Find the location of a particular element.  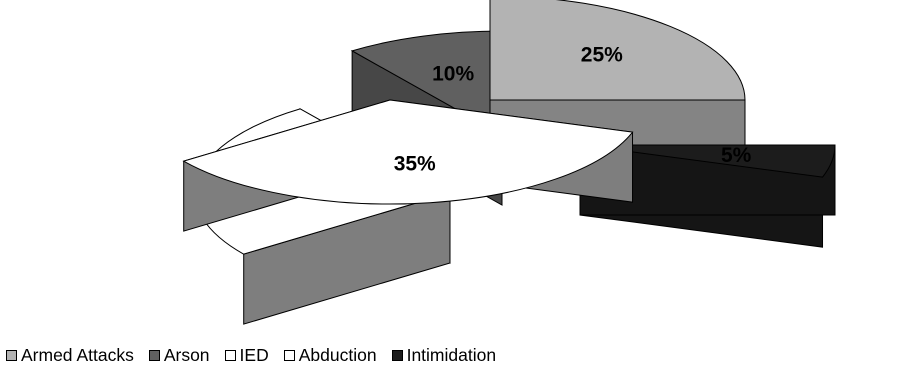

legend-swatch-intimidation is located at coordinates (397, 355).